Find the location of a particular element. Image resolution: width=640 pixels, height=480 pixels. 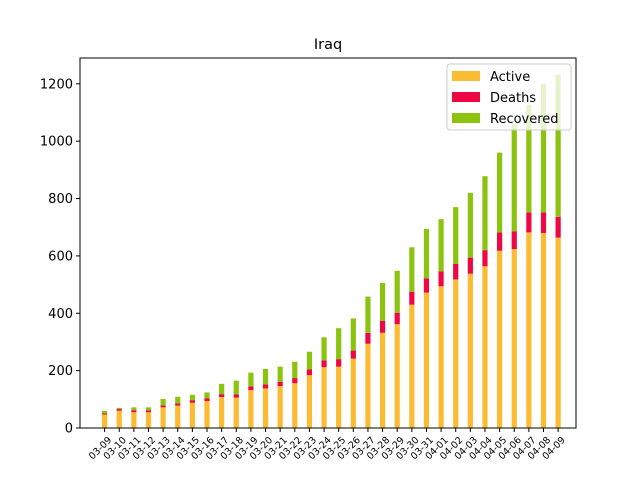

y-tick-label: 800 is located at coordinates (60, 199).